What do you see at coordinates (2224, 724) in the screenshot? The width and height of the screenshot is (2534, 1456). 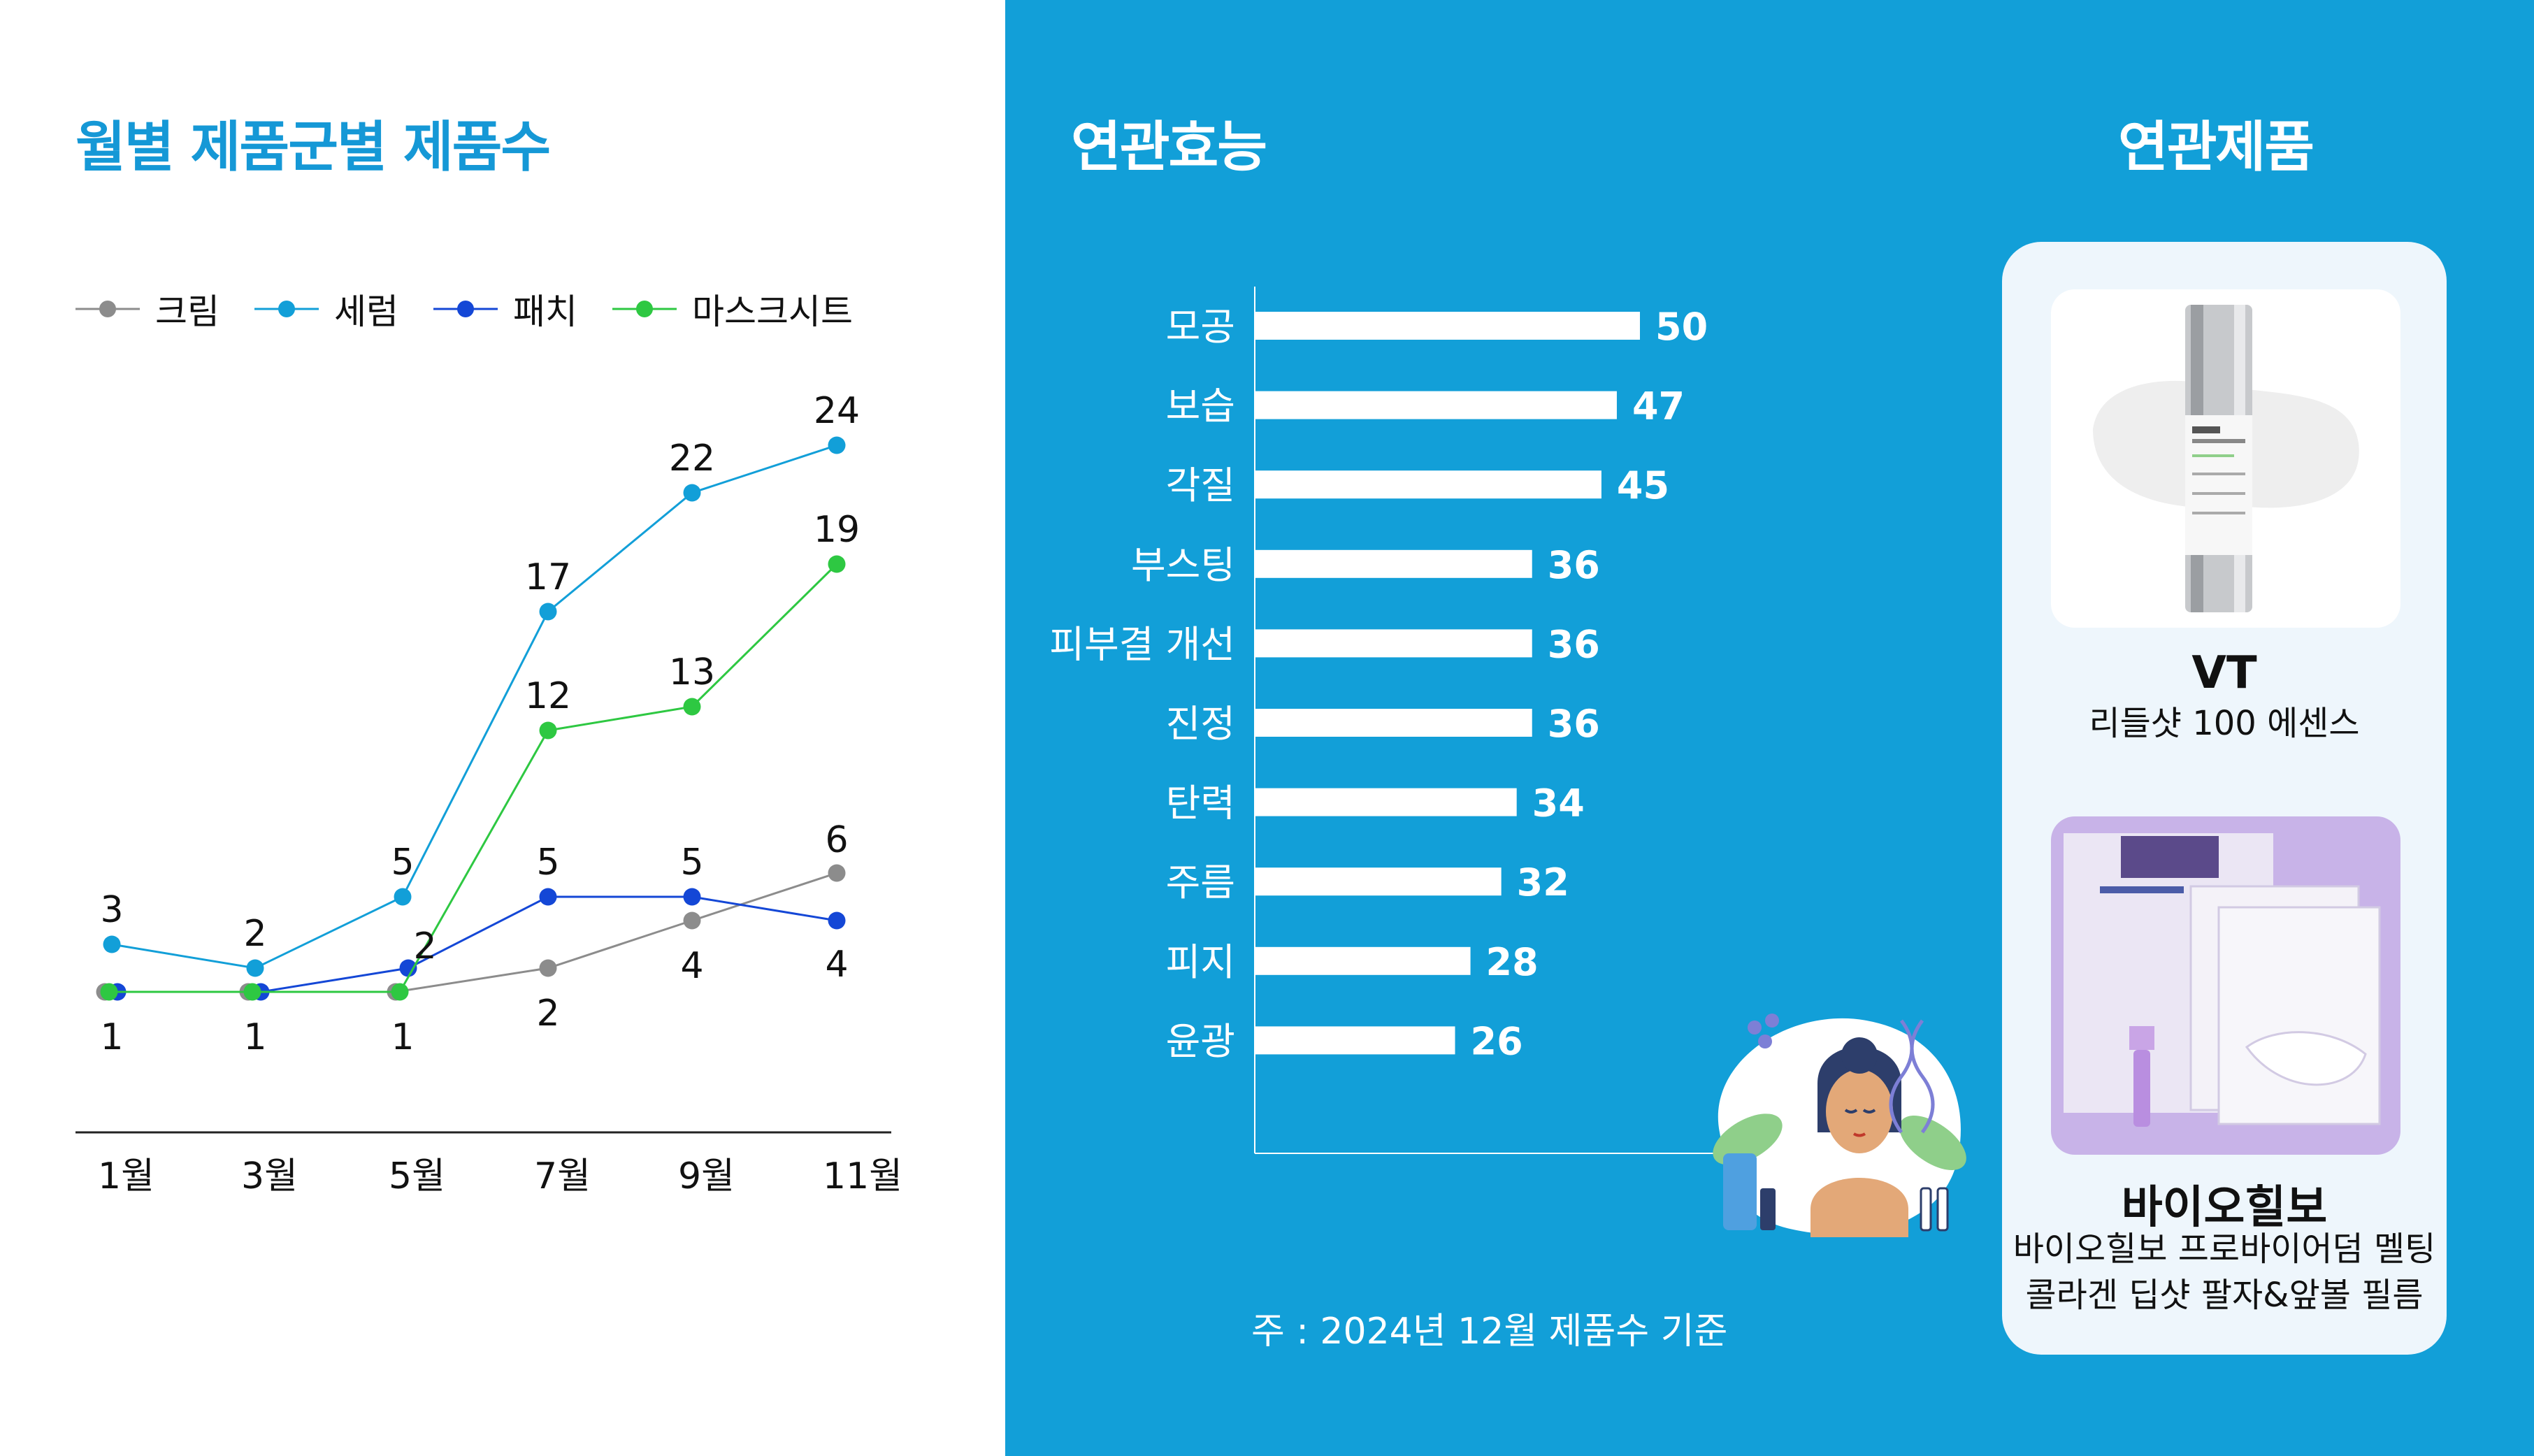 I see `product-1-name: 리들샷 100 에센스` at bounding box center [2224, 724].